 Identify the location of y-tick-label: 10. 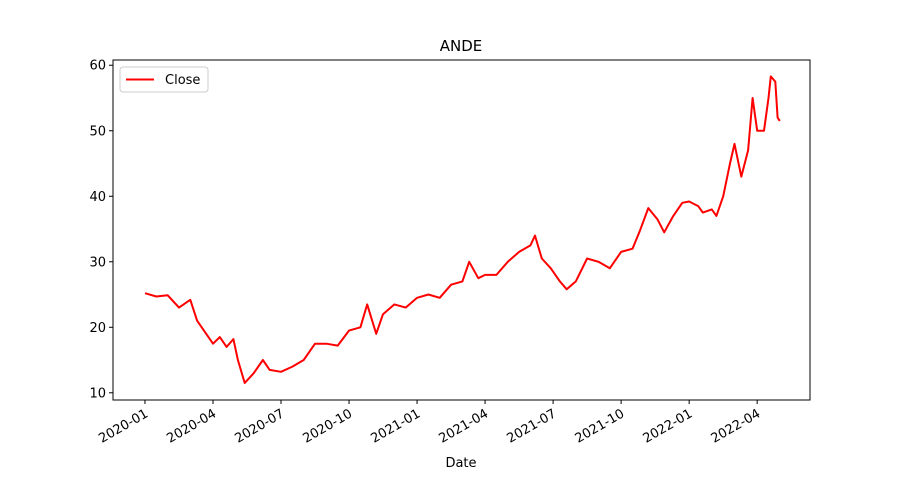
(97, 393).